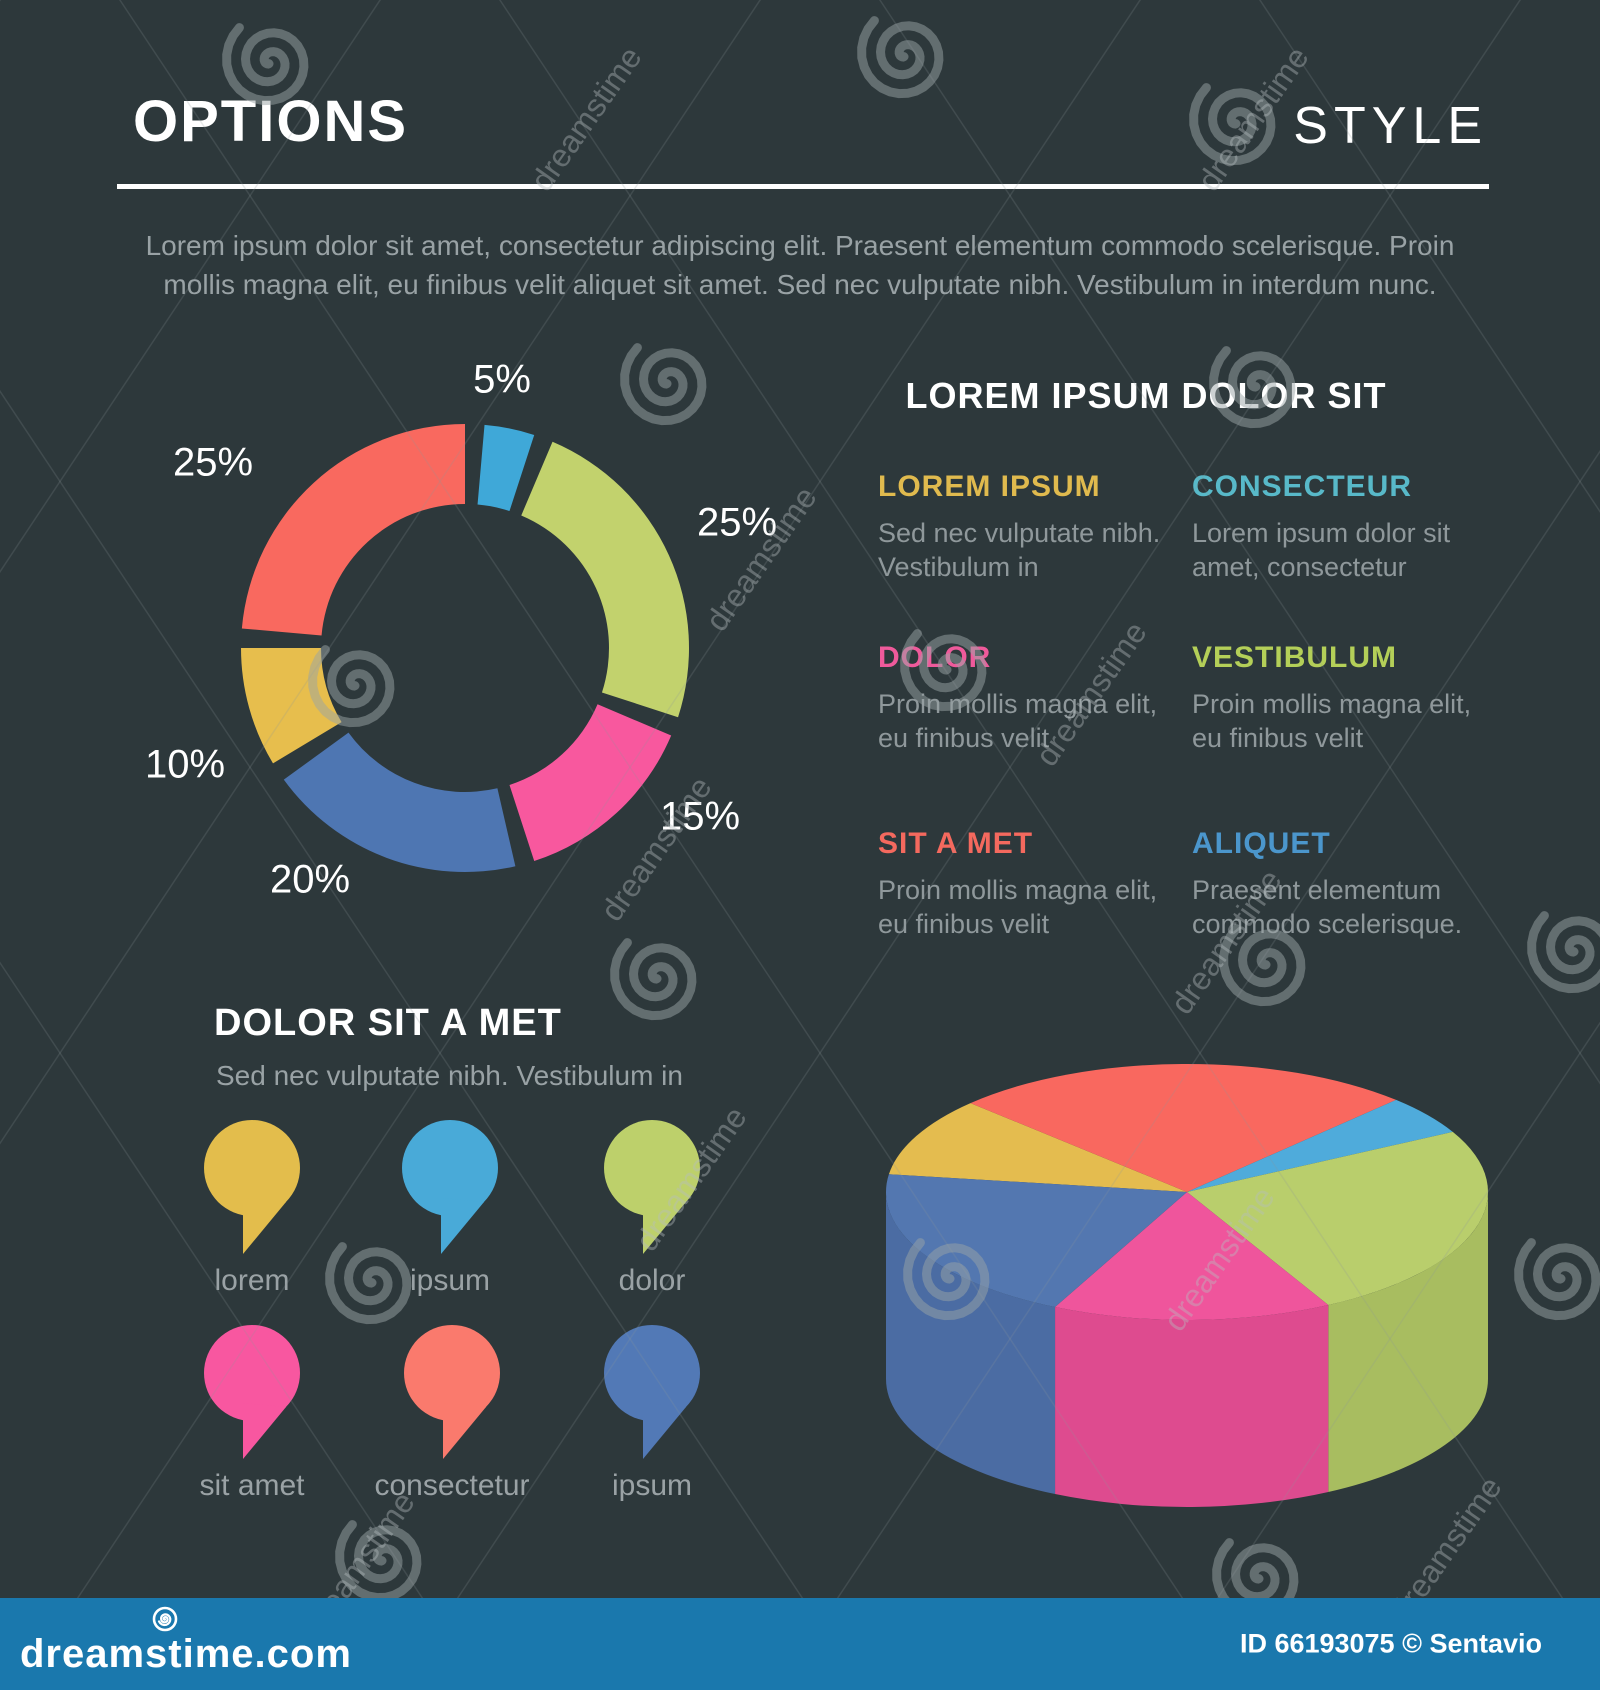  What do you see at coordinates (956, 843) in the screenshot?
I see `detail-item-label: SIT A MET` at bounding box center [956, 843].